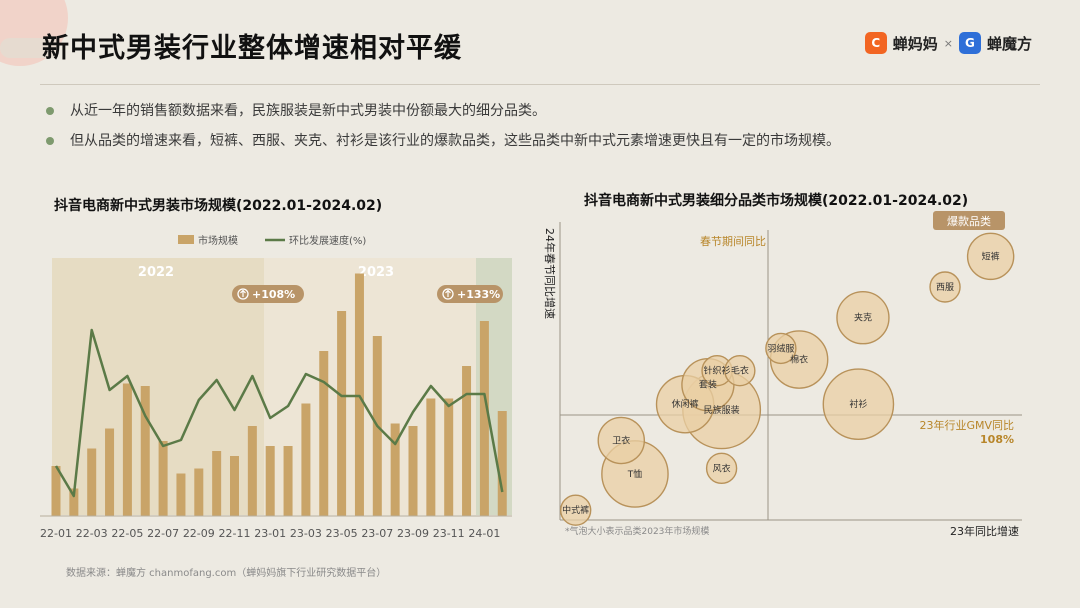 Image resolution: width=1080 pixels, height=608 pixels. I want to click on bubble-label: 套装, so click(708, 385).